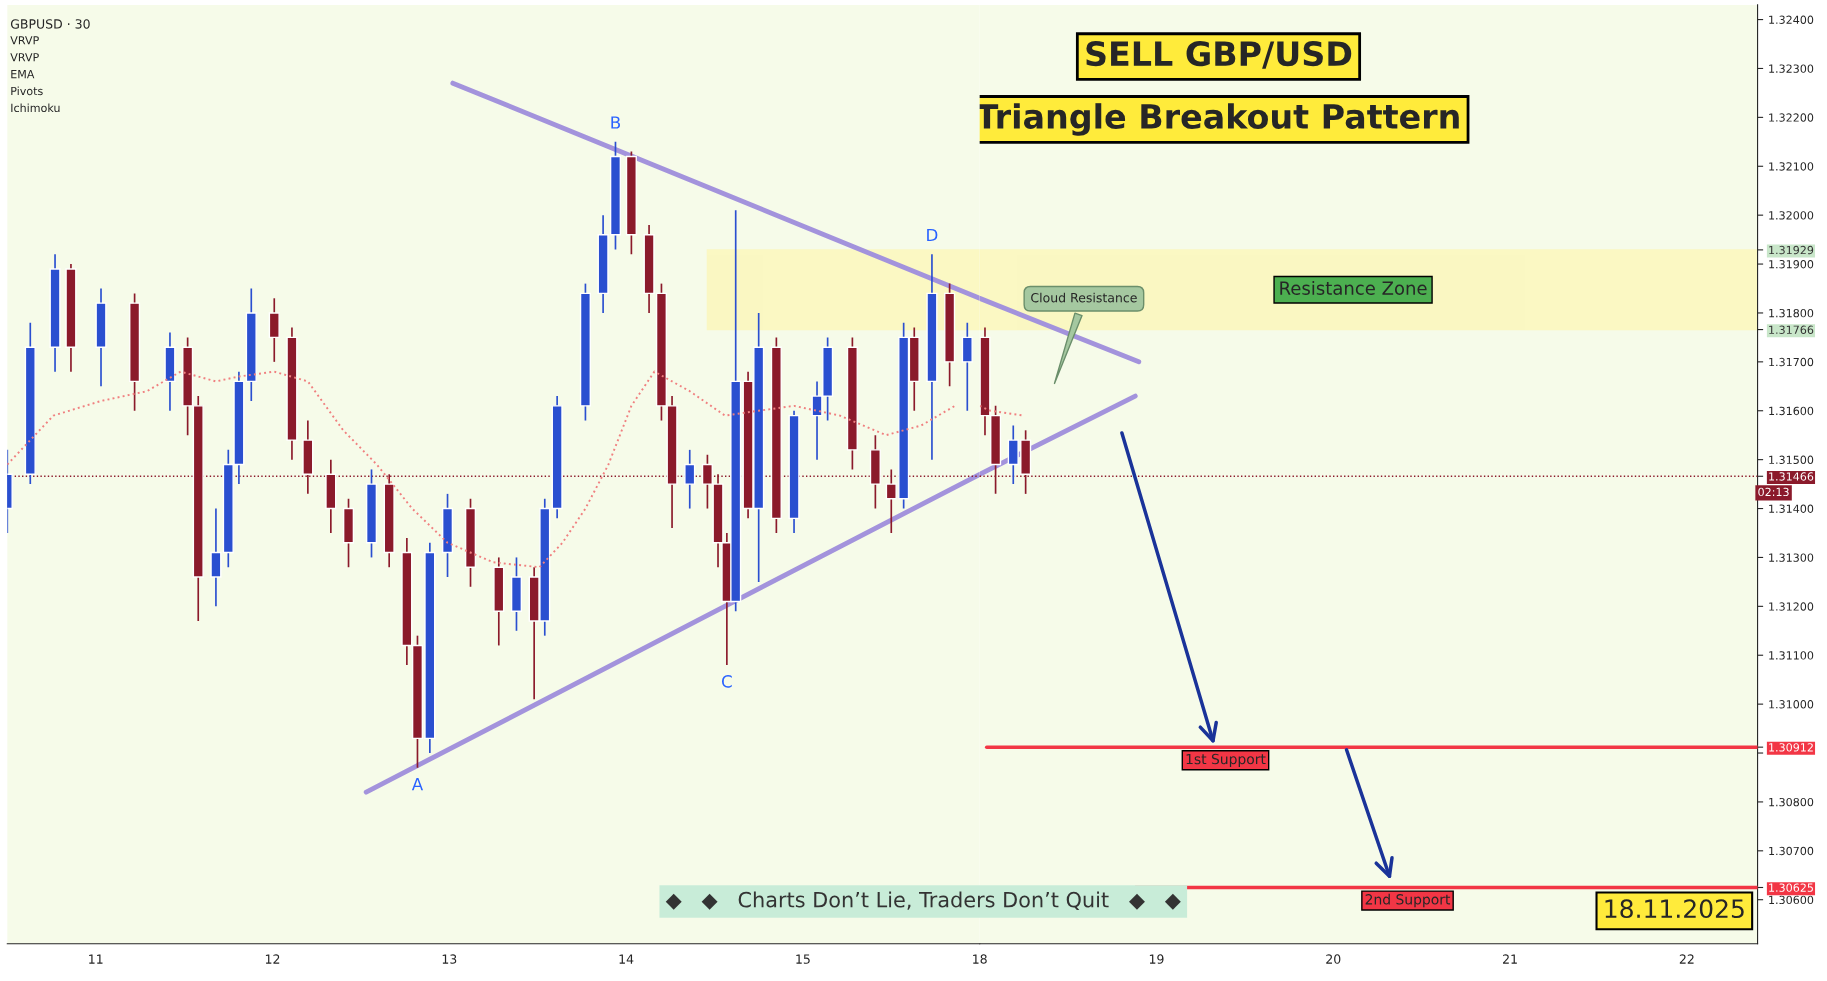  What do you see at coordinates (1510, 959) in the screenshot?
I see `x-tick-label: 21` at bounding box center [1510, 959].